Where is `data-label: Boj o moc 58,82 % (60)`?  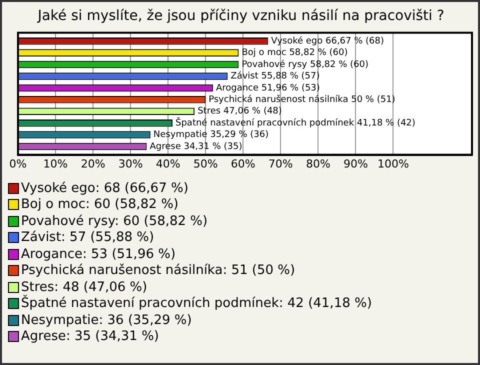 data-label: Boj o moc 58,82 % (60) is located at coordinates (295, 53).